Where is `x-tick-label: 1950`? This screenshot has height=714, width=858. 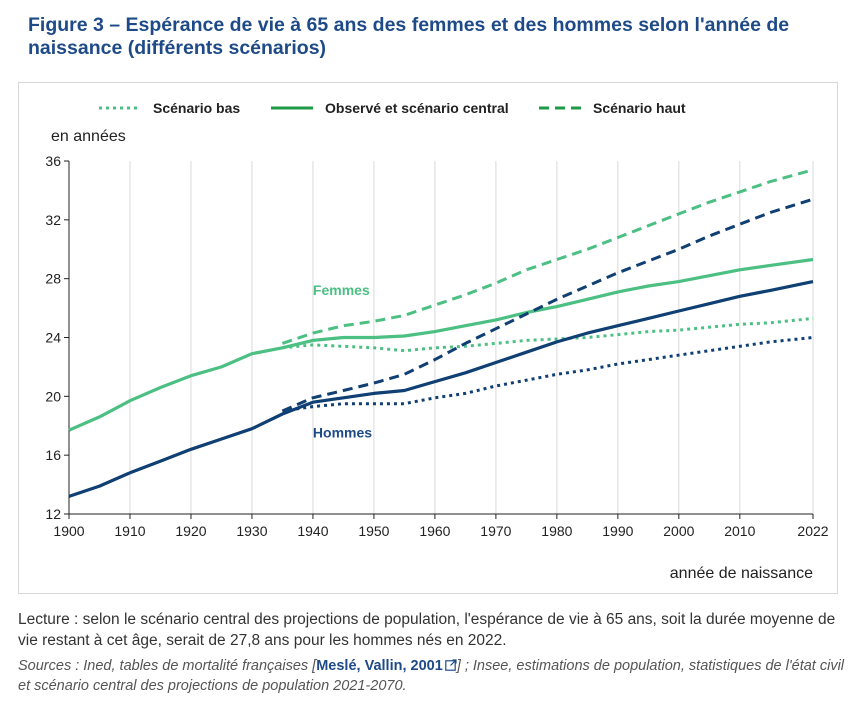 x-tick-label: 1950 is located at coordinates (373, 531).